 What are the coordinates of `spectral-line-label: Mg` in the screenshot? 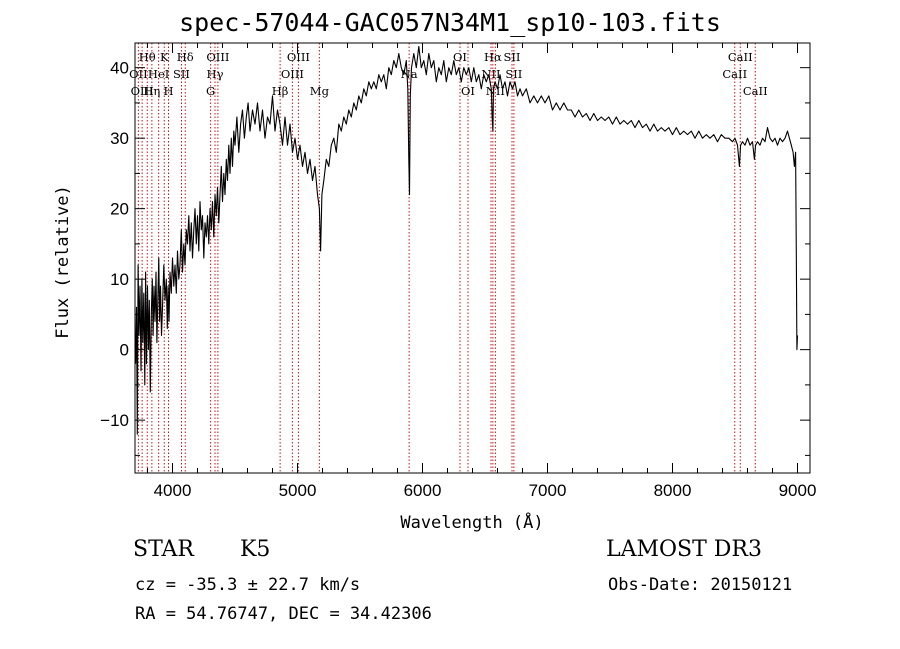 It's located at (320, 91).